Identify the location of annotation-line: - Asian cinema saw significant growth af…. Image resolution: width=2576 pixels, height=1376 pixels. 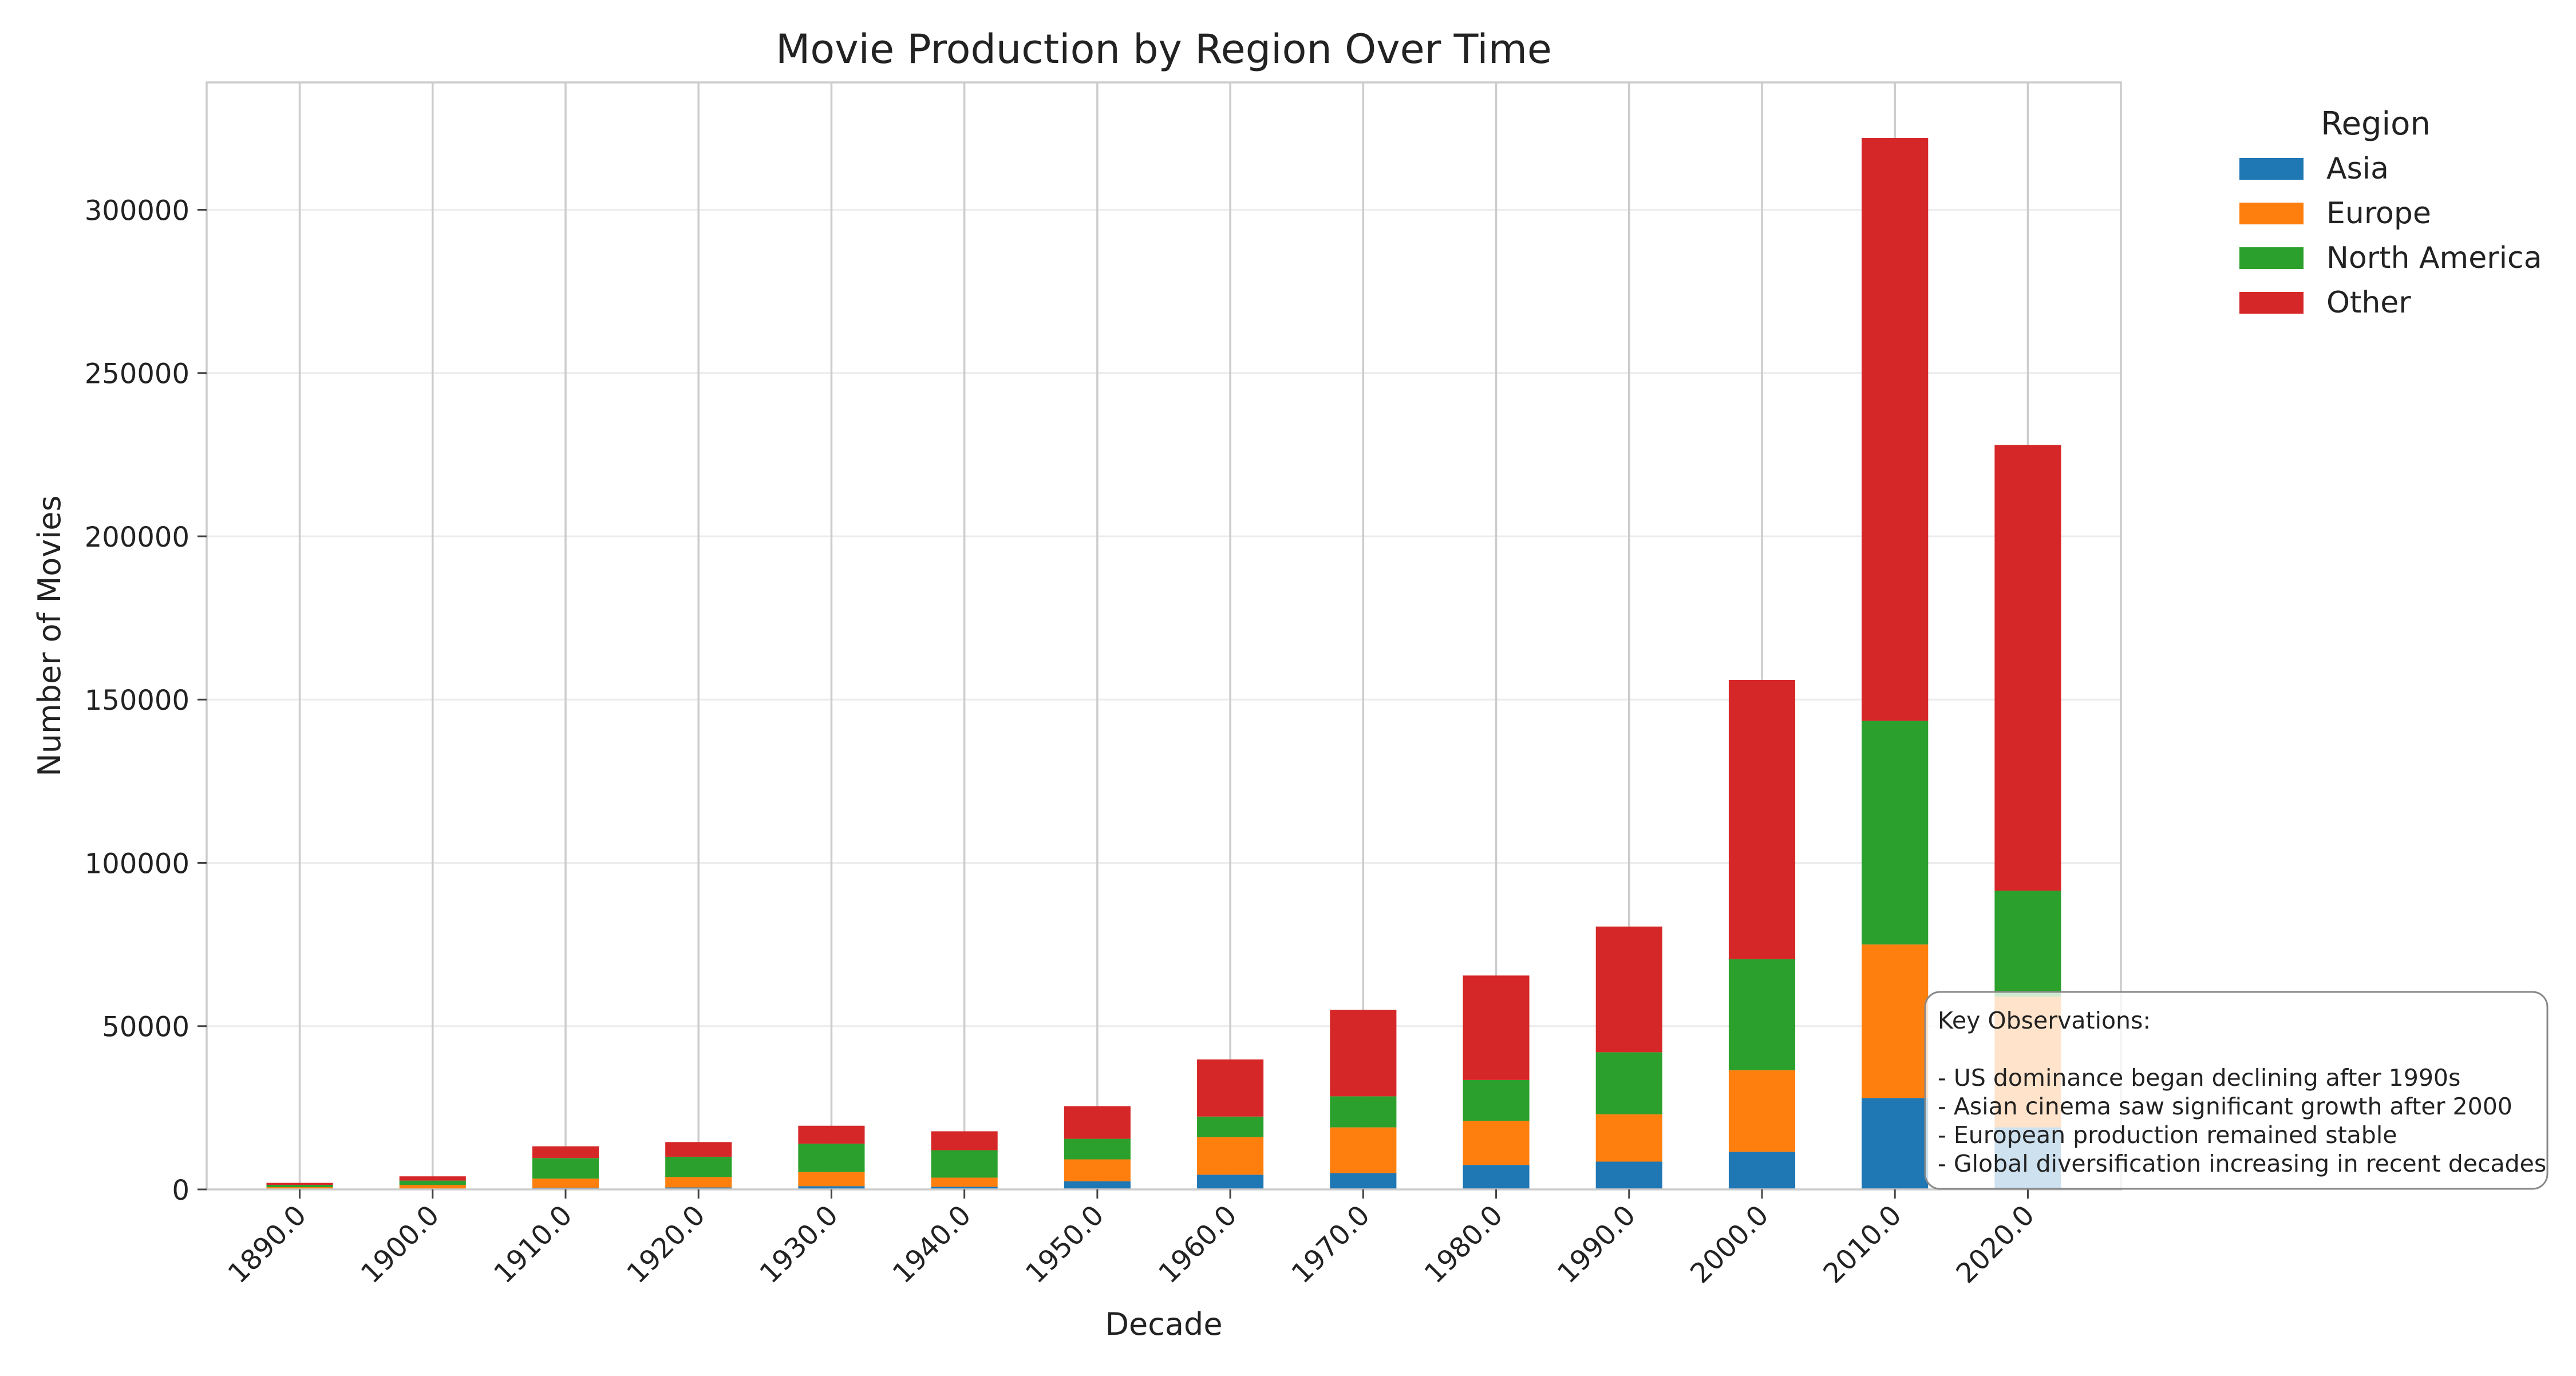
(2225, 1107).